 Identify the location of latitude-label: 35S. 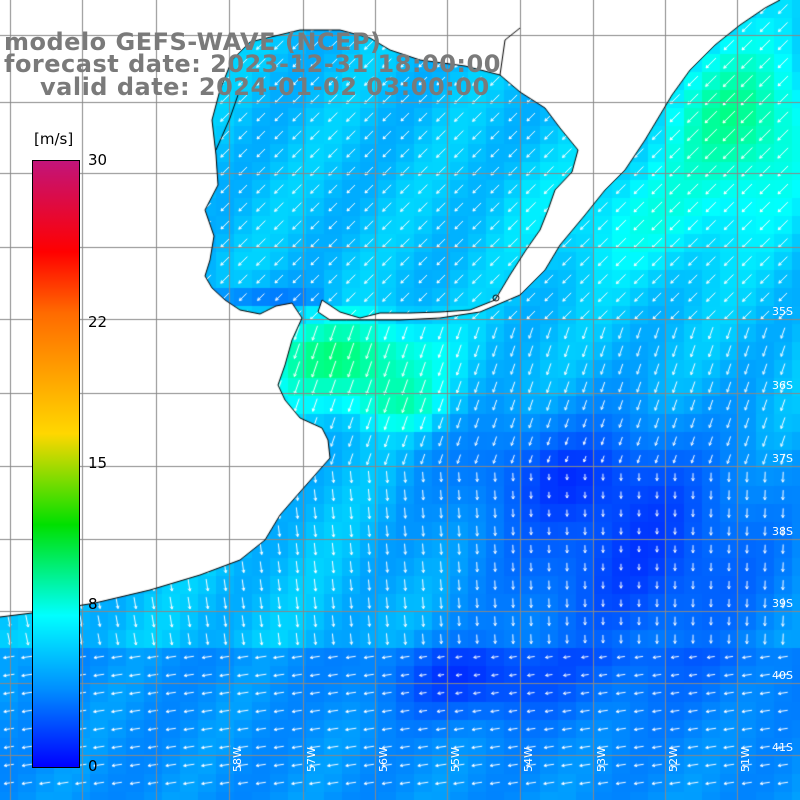
(782, 311).